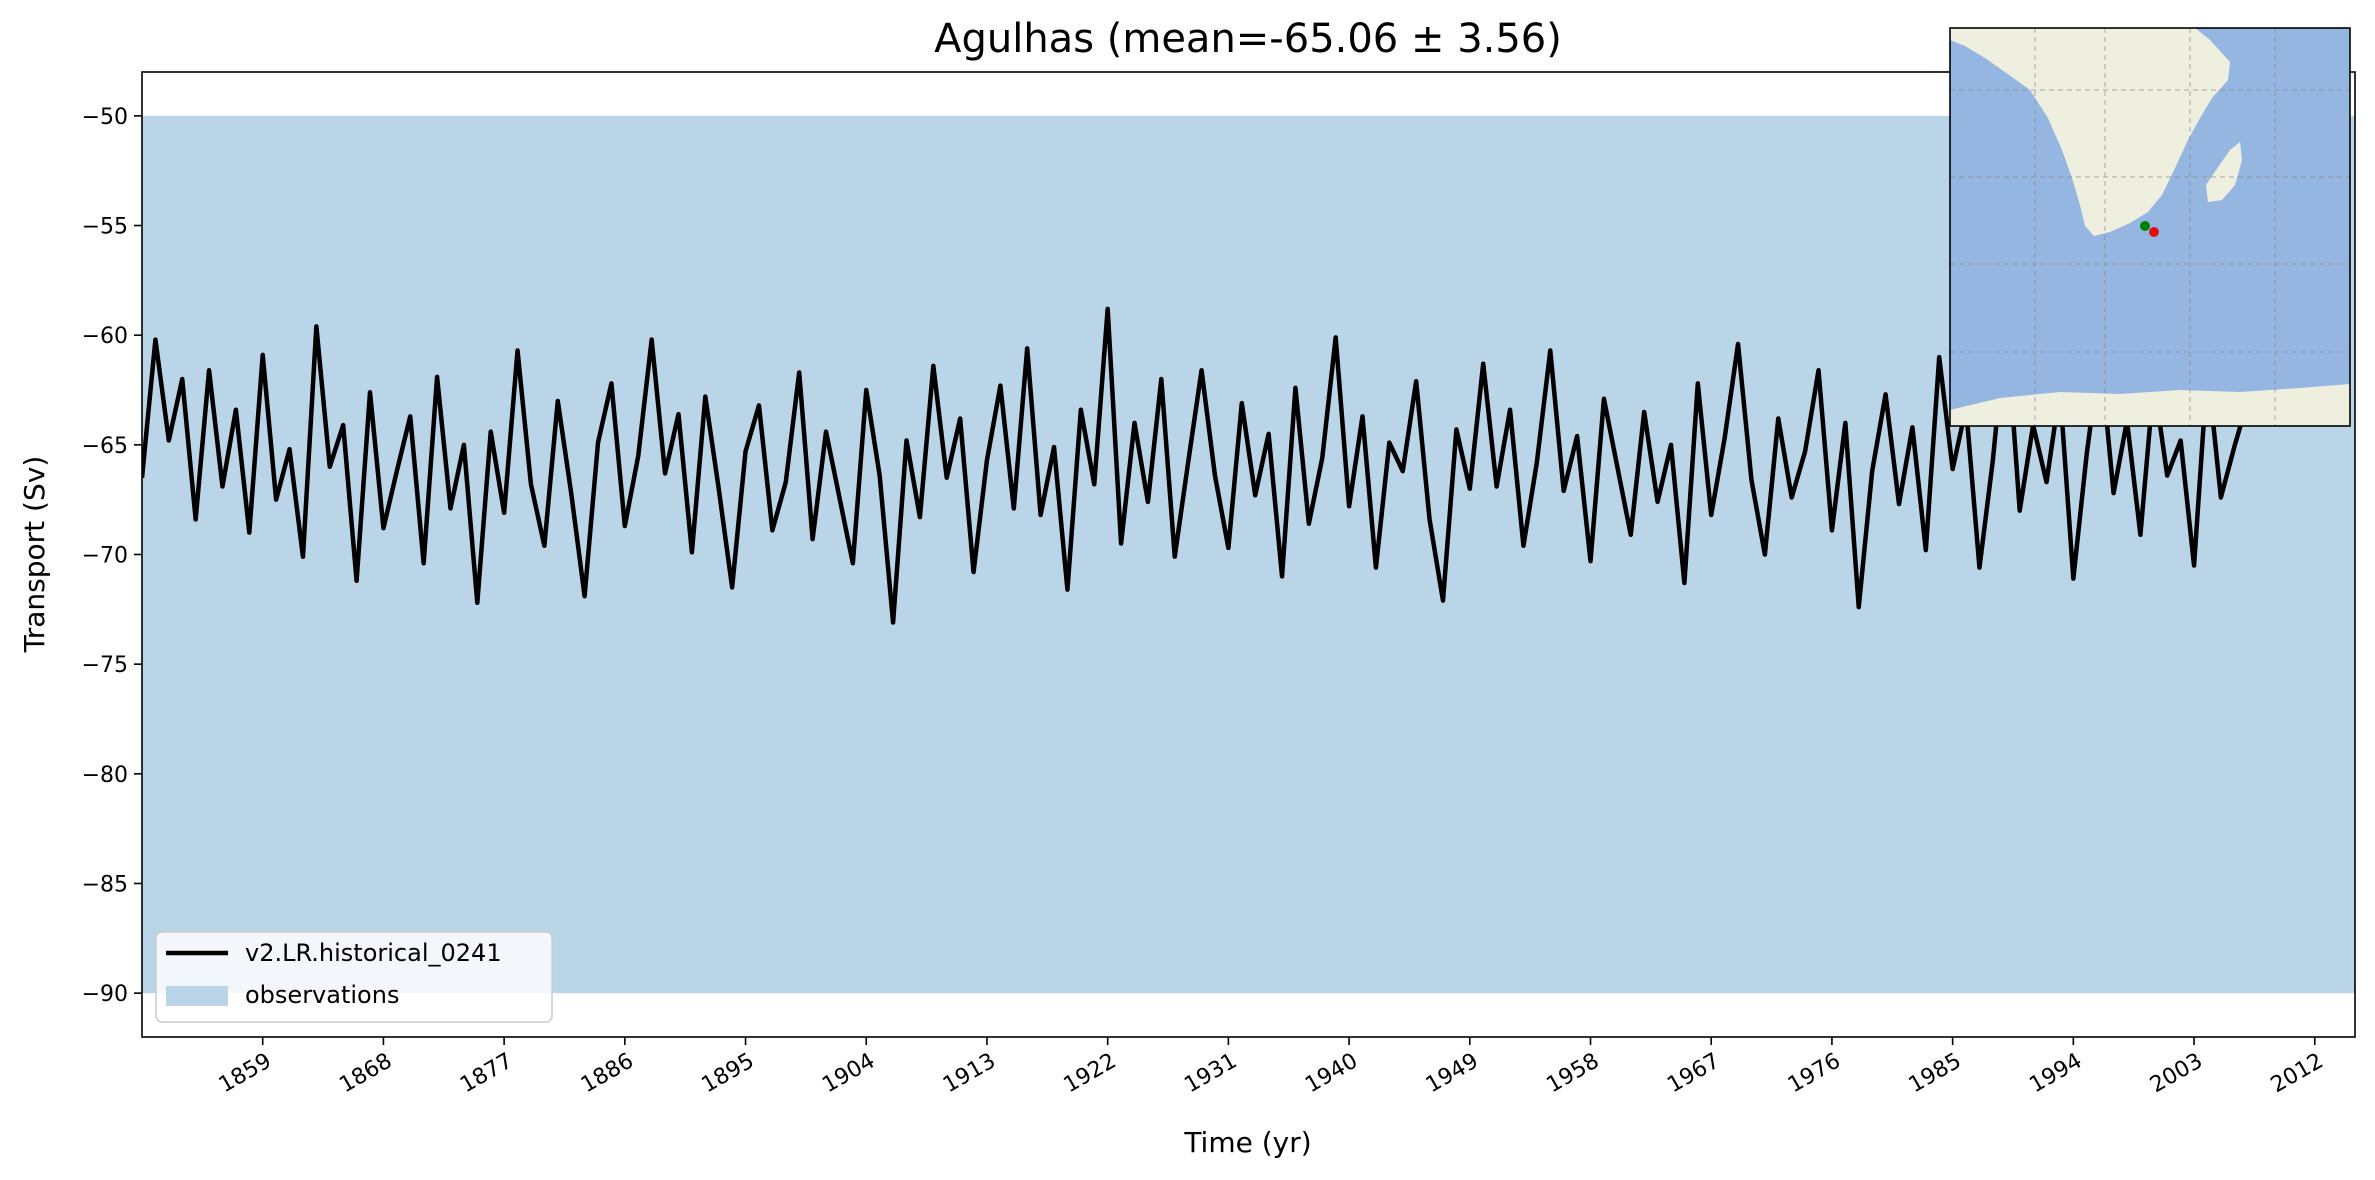 The image size is (2375, 1180). Describe the element at coordinates (105, 336) in the screenshot. I see `y-tick-label: −60` at that location.